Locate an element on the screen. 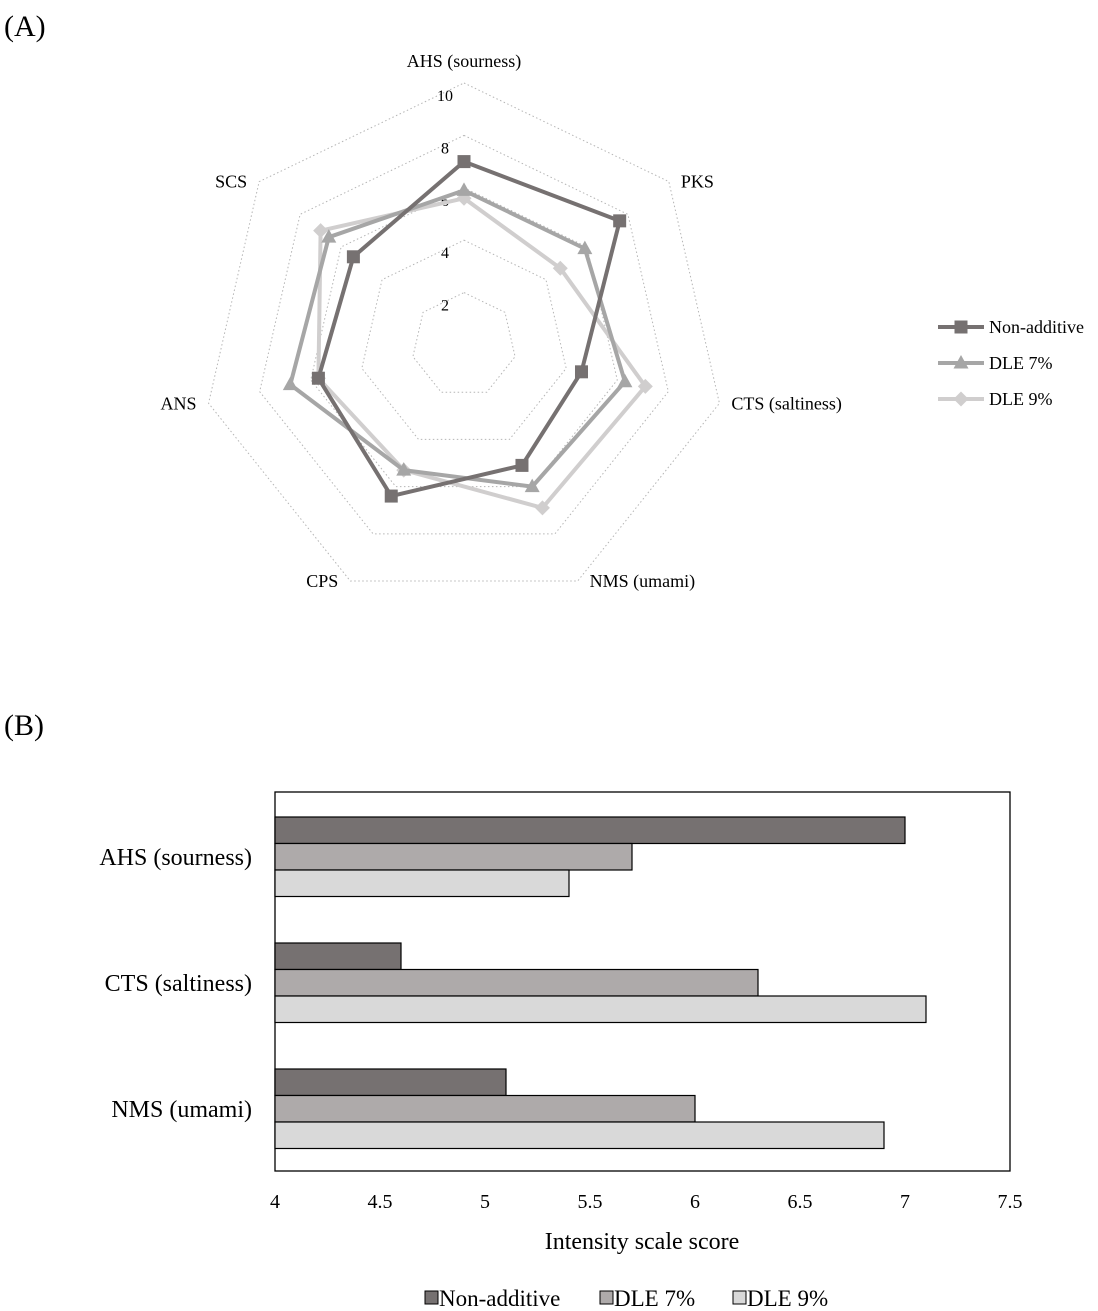 The width and height of the screenshot is (1098, 1311). bar-category-cts-saltiness: CTS (saltiness) is located at coordinates (178, 984).